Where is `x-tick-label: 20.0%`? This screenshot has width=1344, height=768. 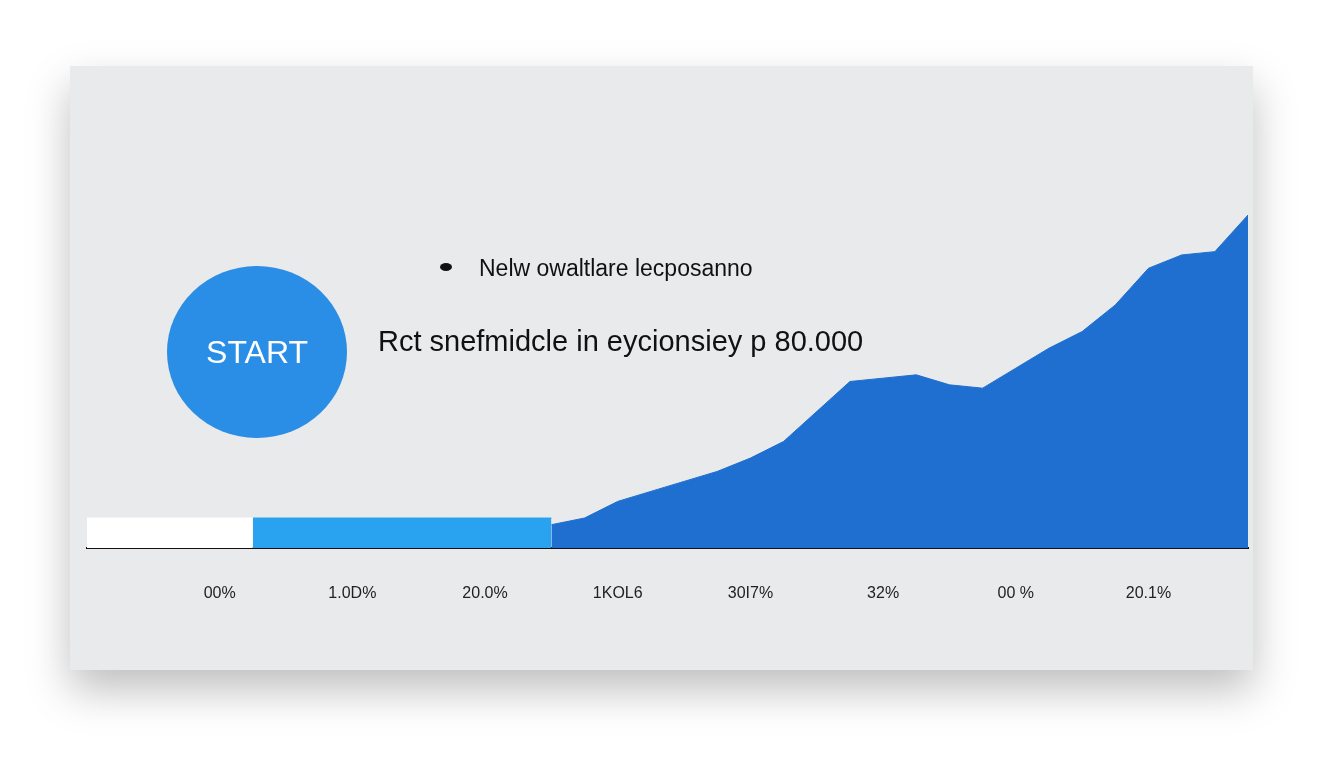
x-tick-label: 20.0% is located at coordinates (485, 593).